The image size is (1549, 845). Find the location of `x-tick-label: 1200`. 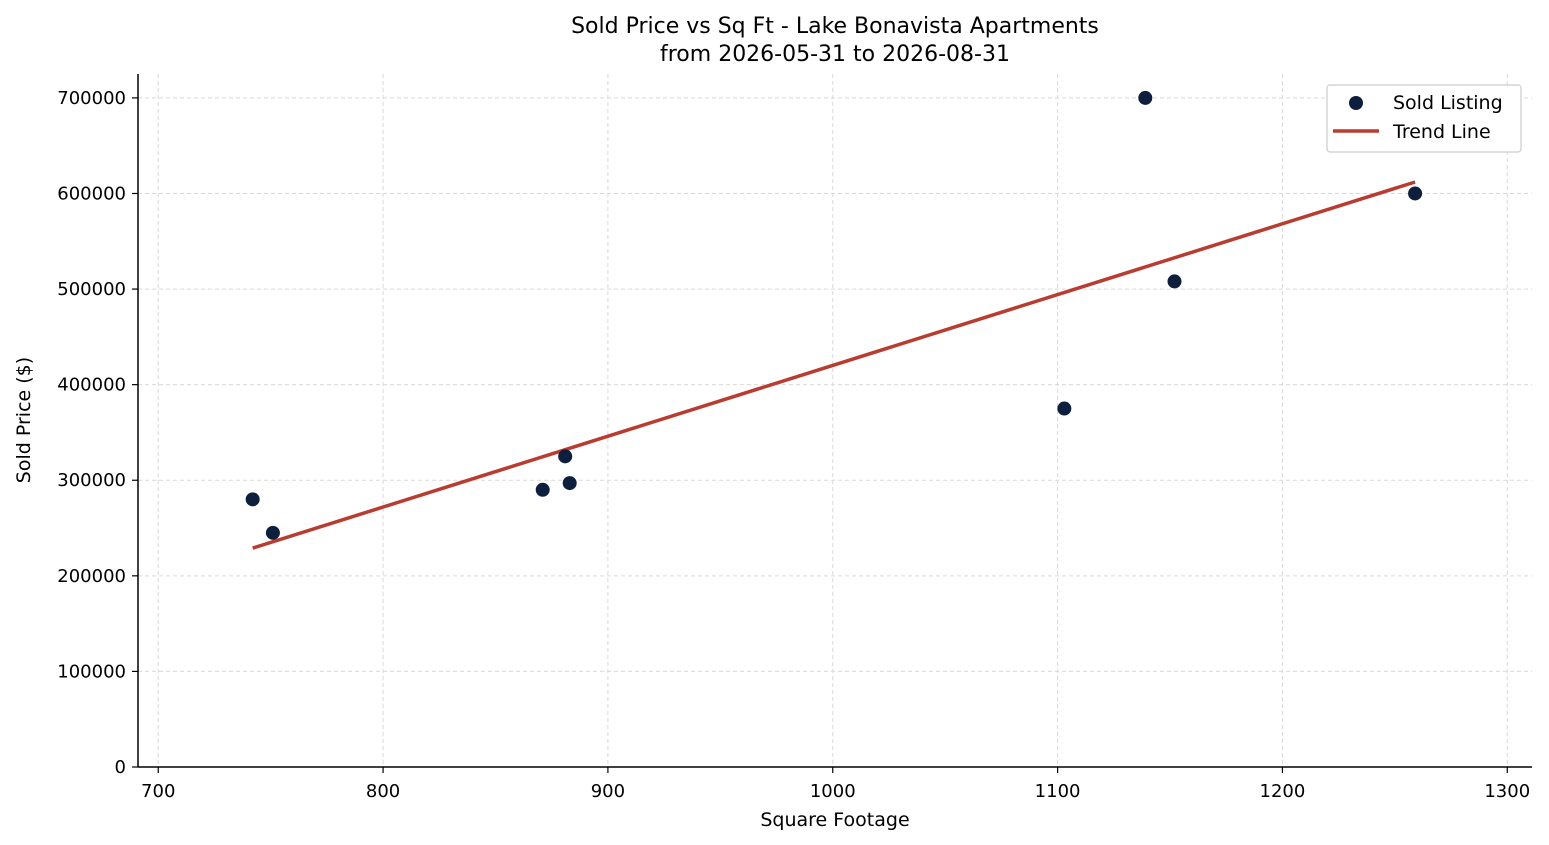

x-tick-label: 1200 is located at coordinates (1283, 791).